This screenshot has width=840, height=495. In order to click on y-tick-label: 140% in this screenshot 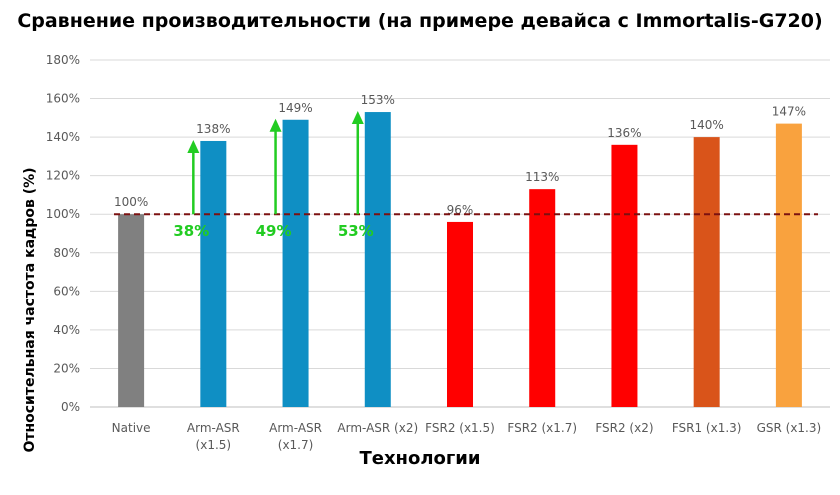, I will do `click(63, 137)`.